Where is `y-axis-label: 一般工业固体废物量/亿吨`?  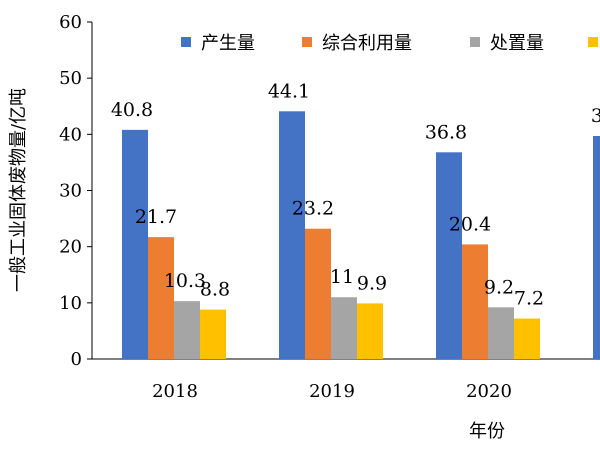
y-axis-label: 一般工业固体废物量/亿吨 is located at coordinates (18, 190).